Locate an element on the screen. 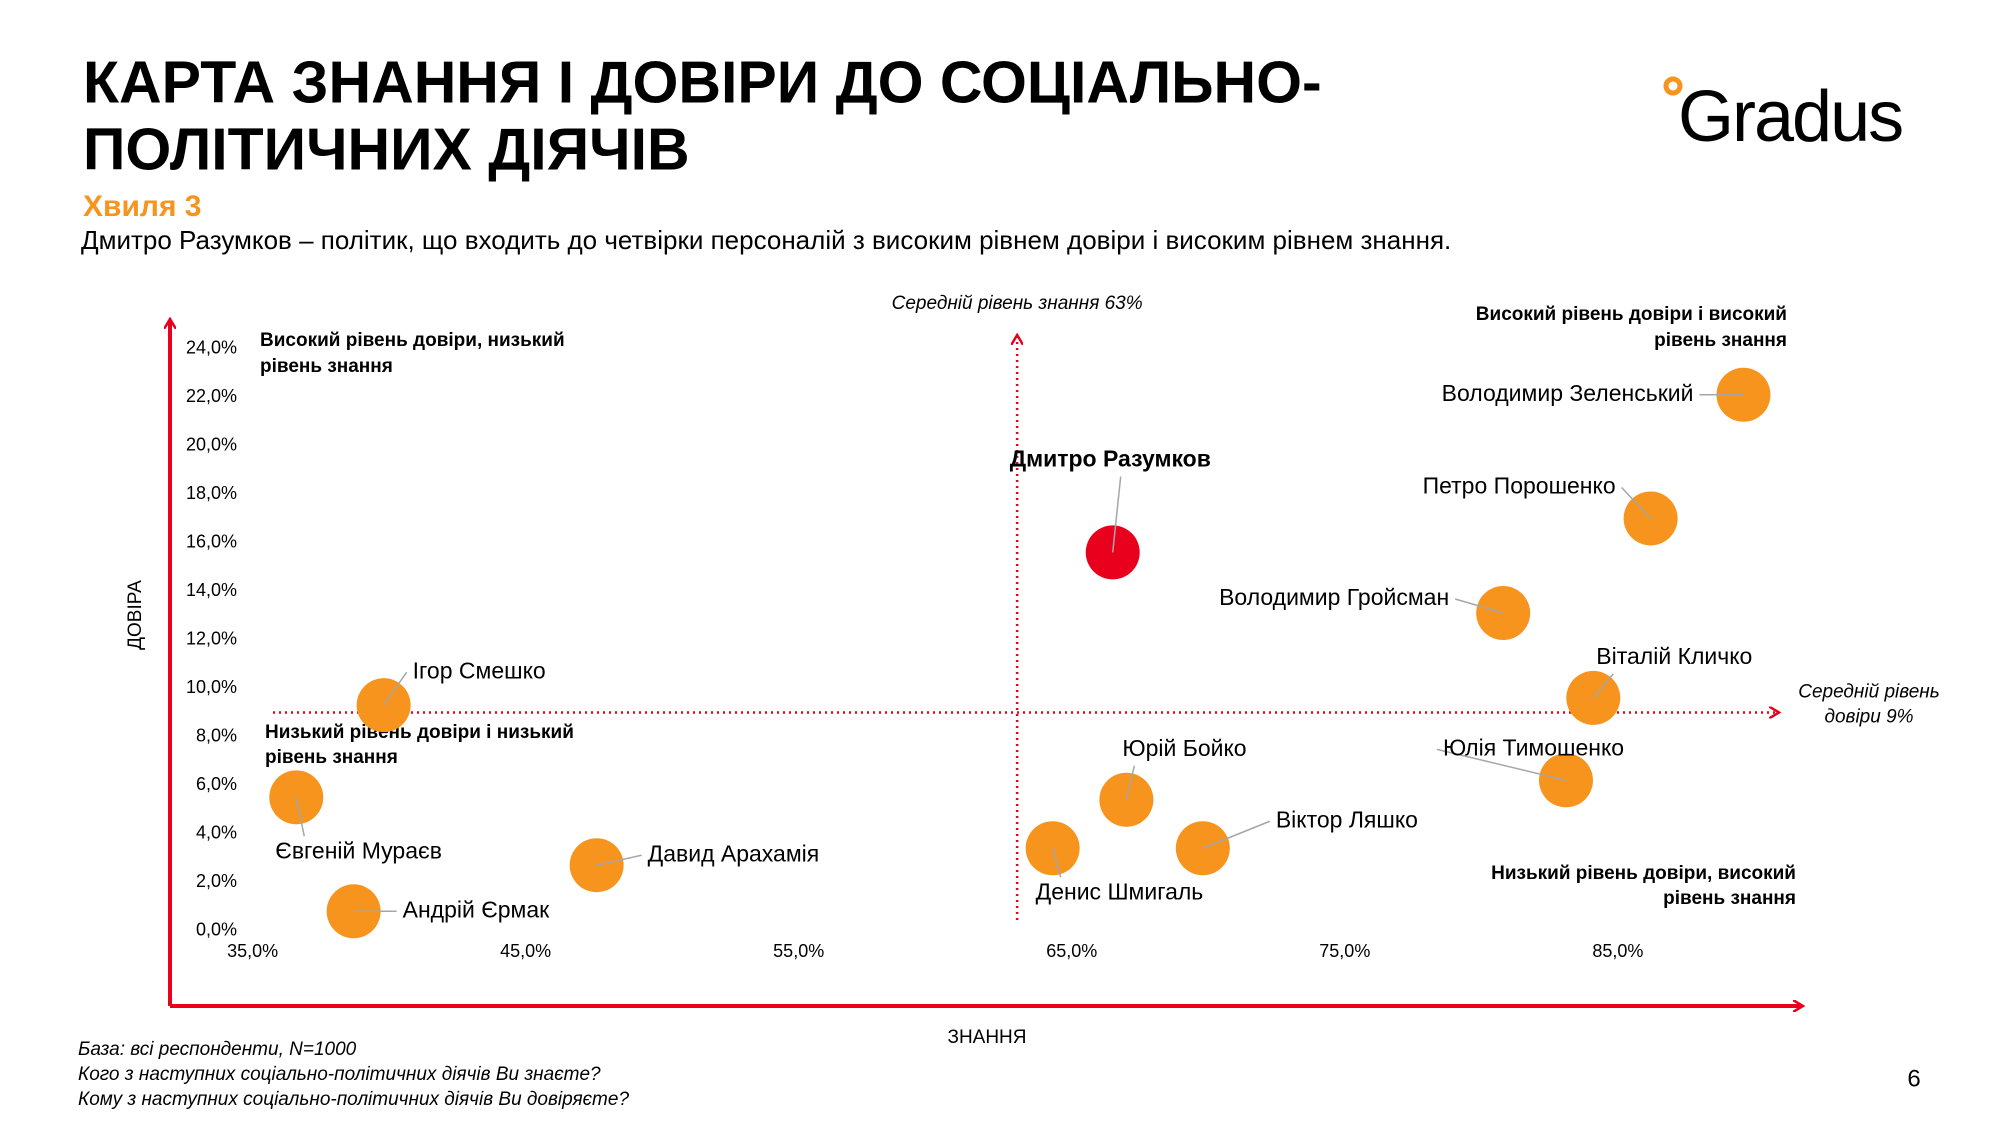 Image resolution: width=2000 pixels, height=1125 pixels. quadrant-label: Низький рівень довіри, високий is located at coordinates (1643, 873).